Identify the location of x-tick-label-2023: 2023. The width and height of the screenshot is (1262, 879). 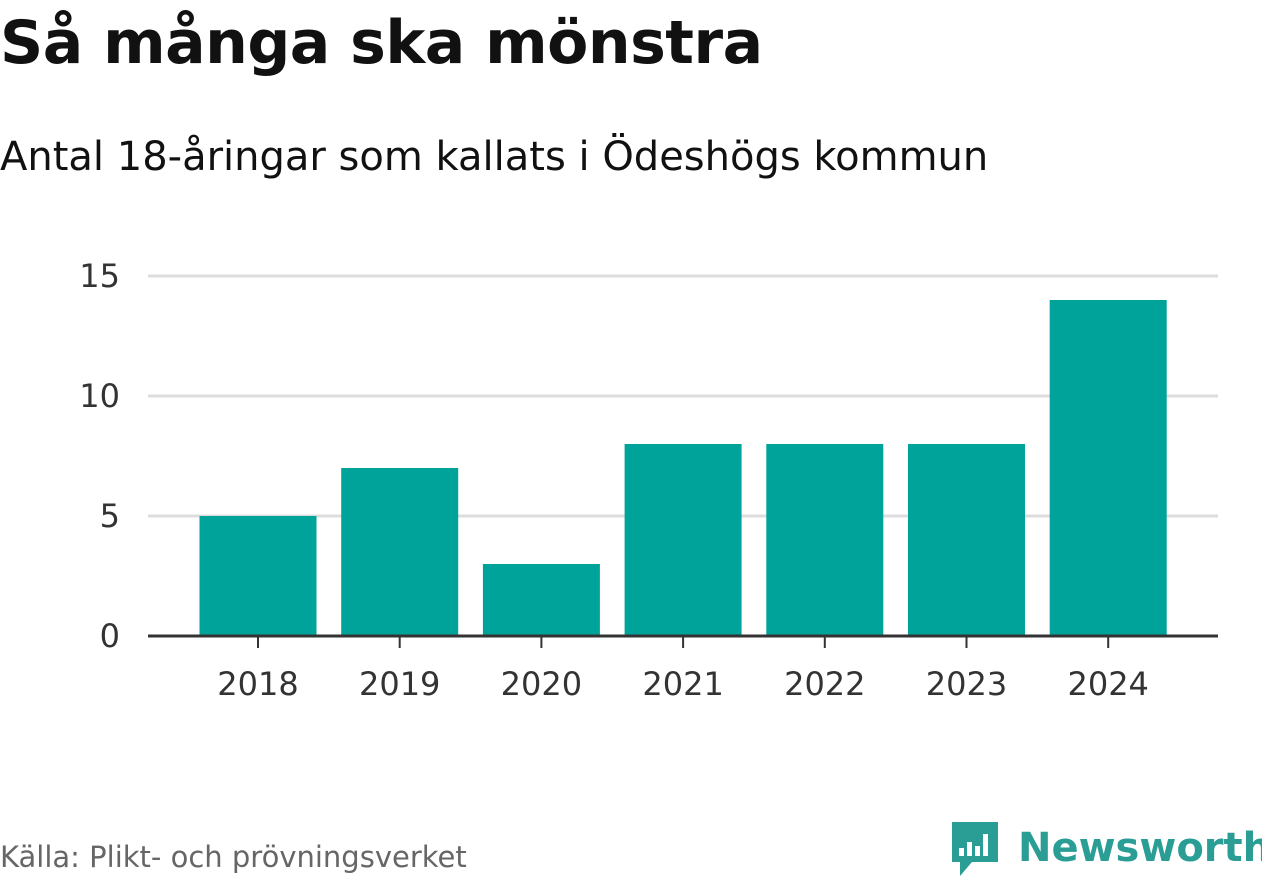
(966, 684).